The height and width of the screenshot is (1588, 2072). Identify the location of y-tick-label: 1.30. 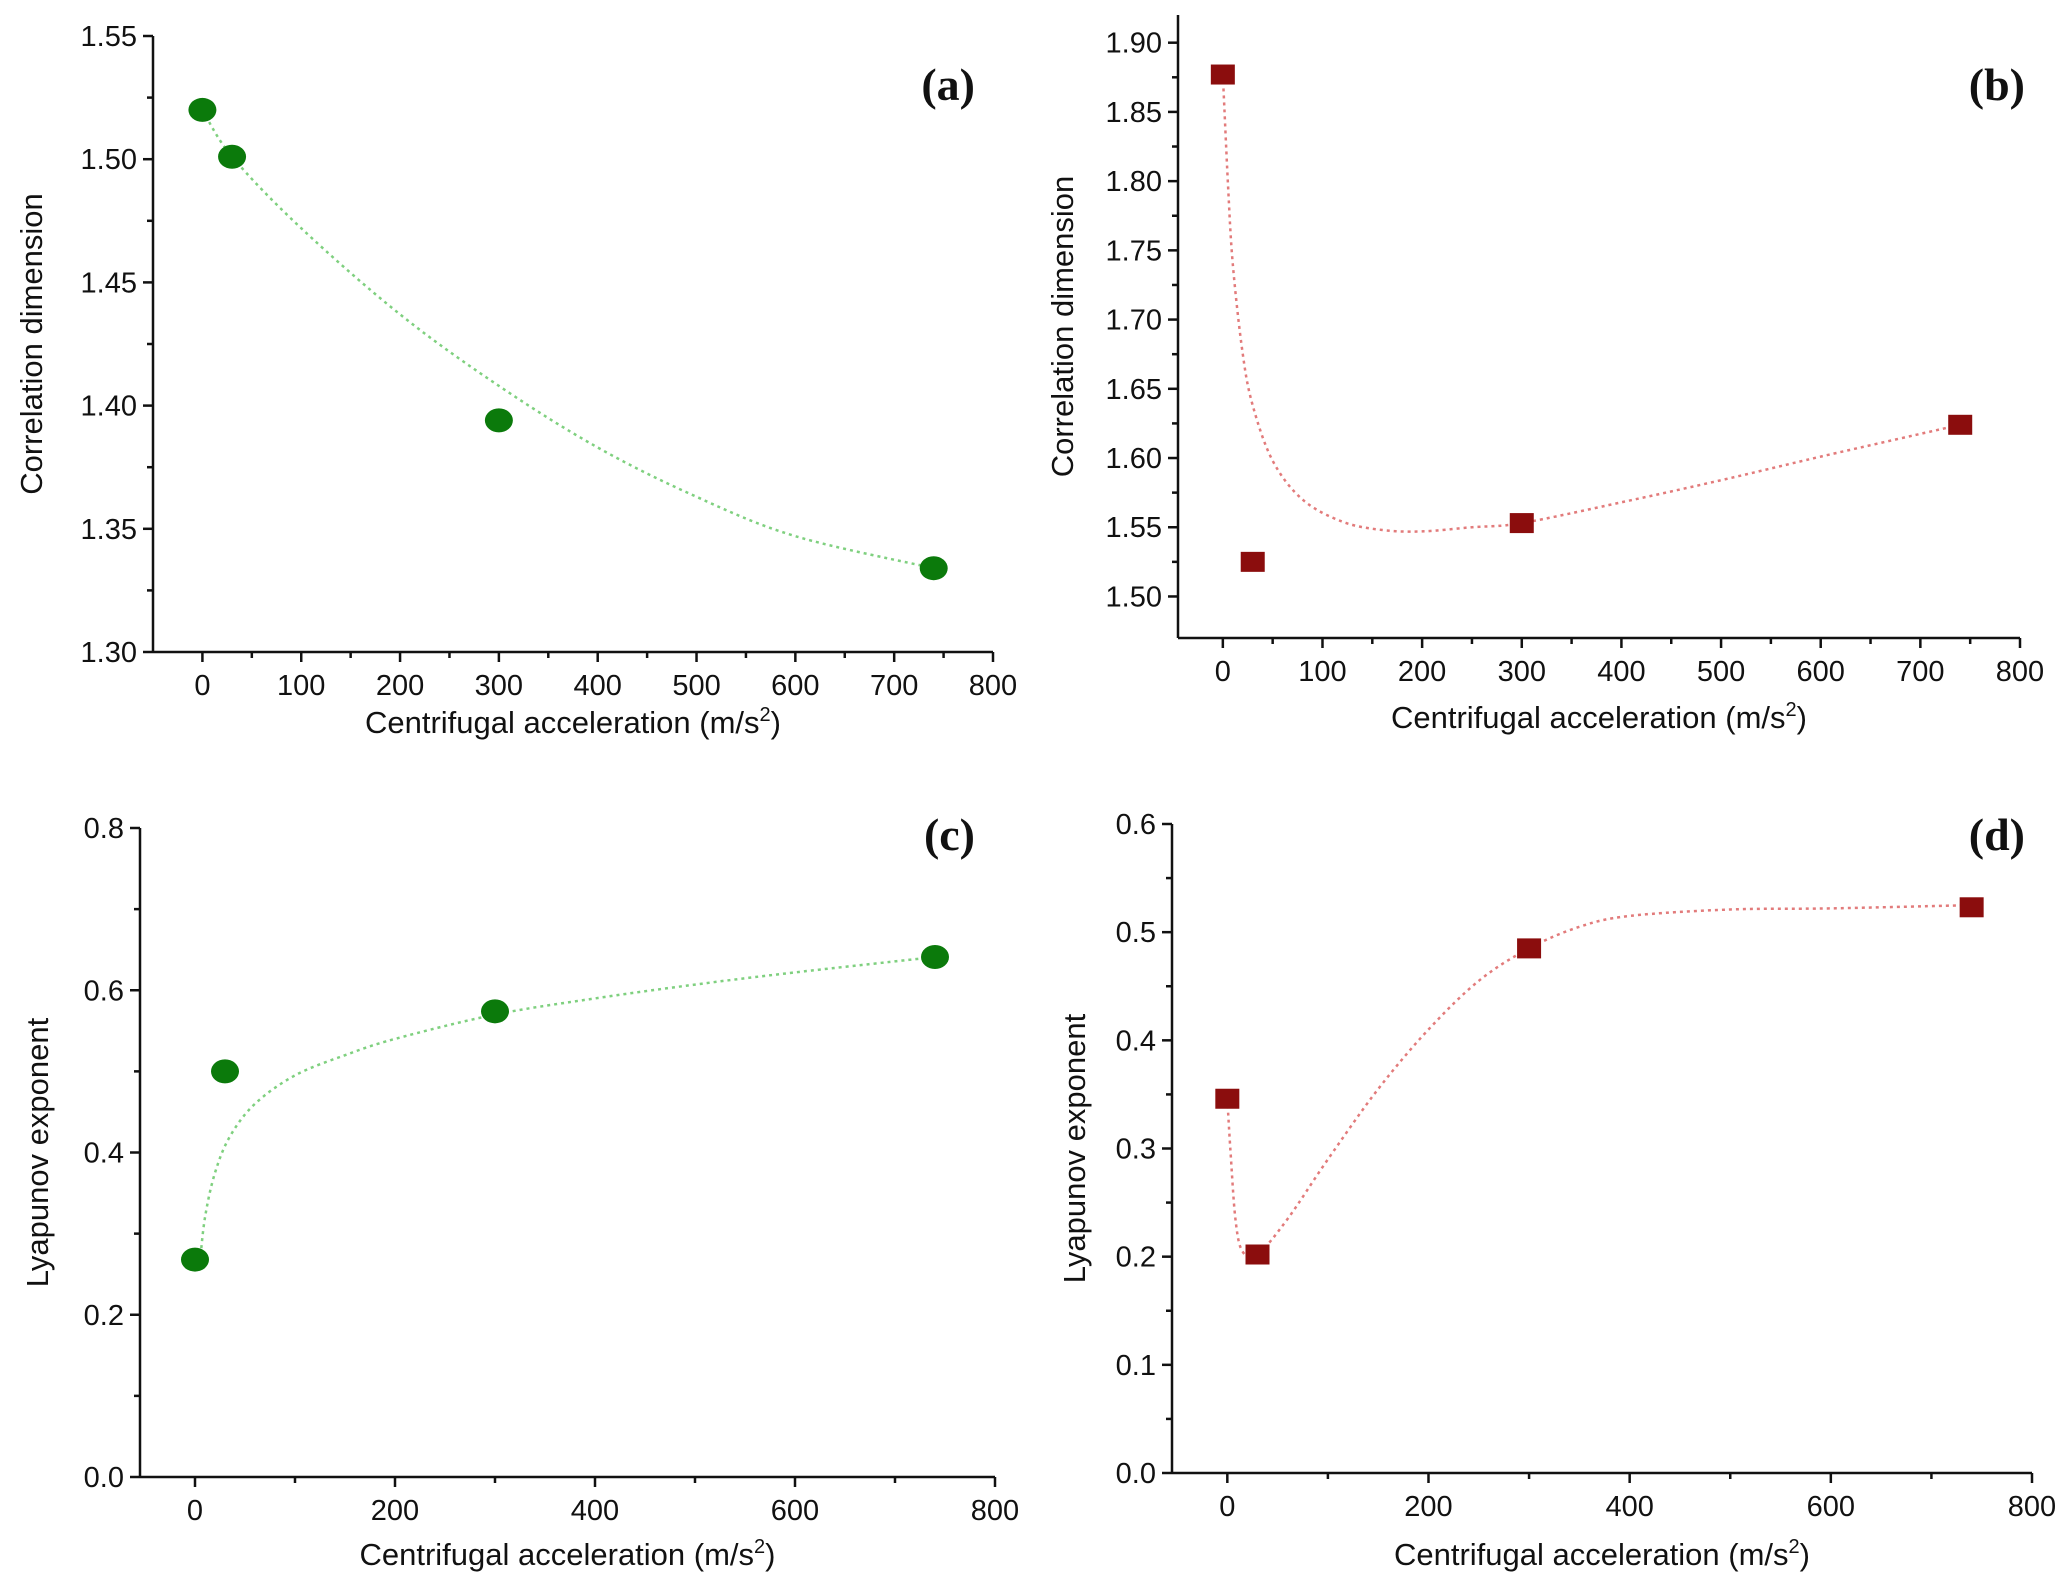
(109, 653).